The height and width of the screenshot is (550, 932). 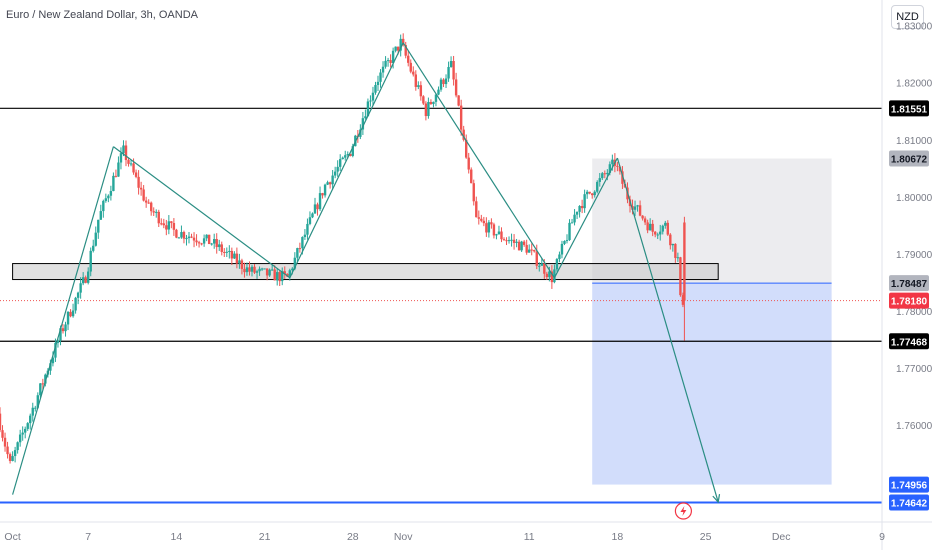 I want to click on y-tick-label: 1.81000, so click(x=914, y=141).